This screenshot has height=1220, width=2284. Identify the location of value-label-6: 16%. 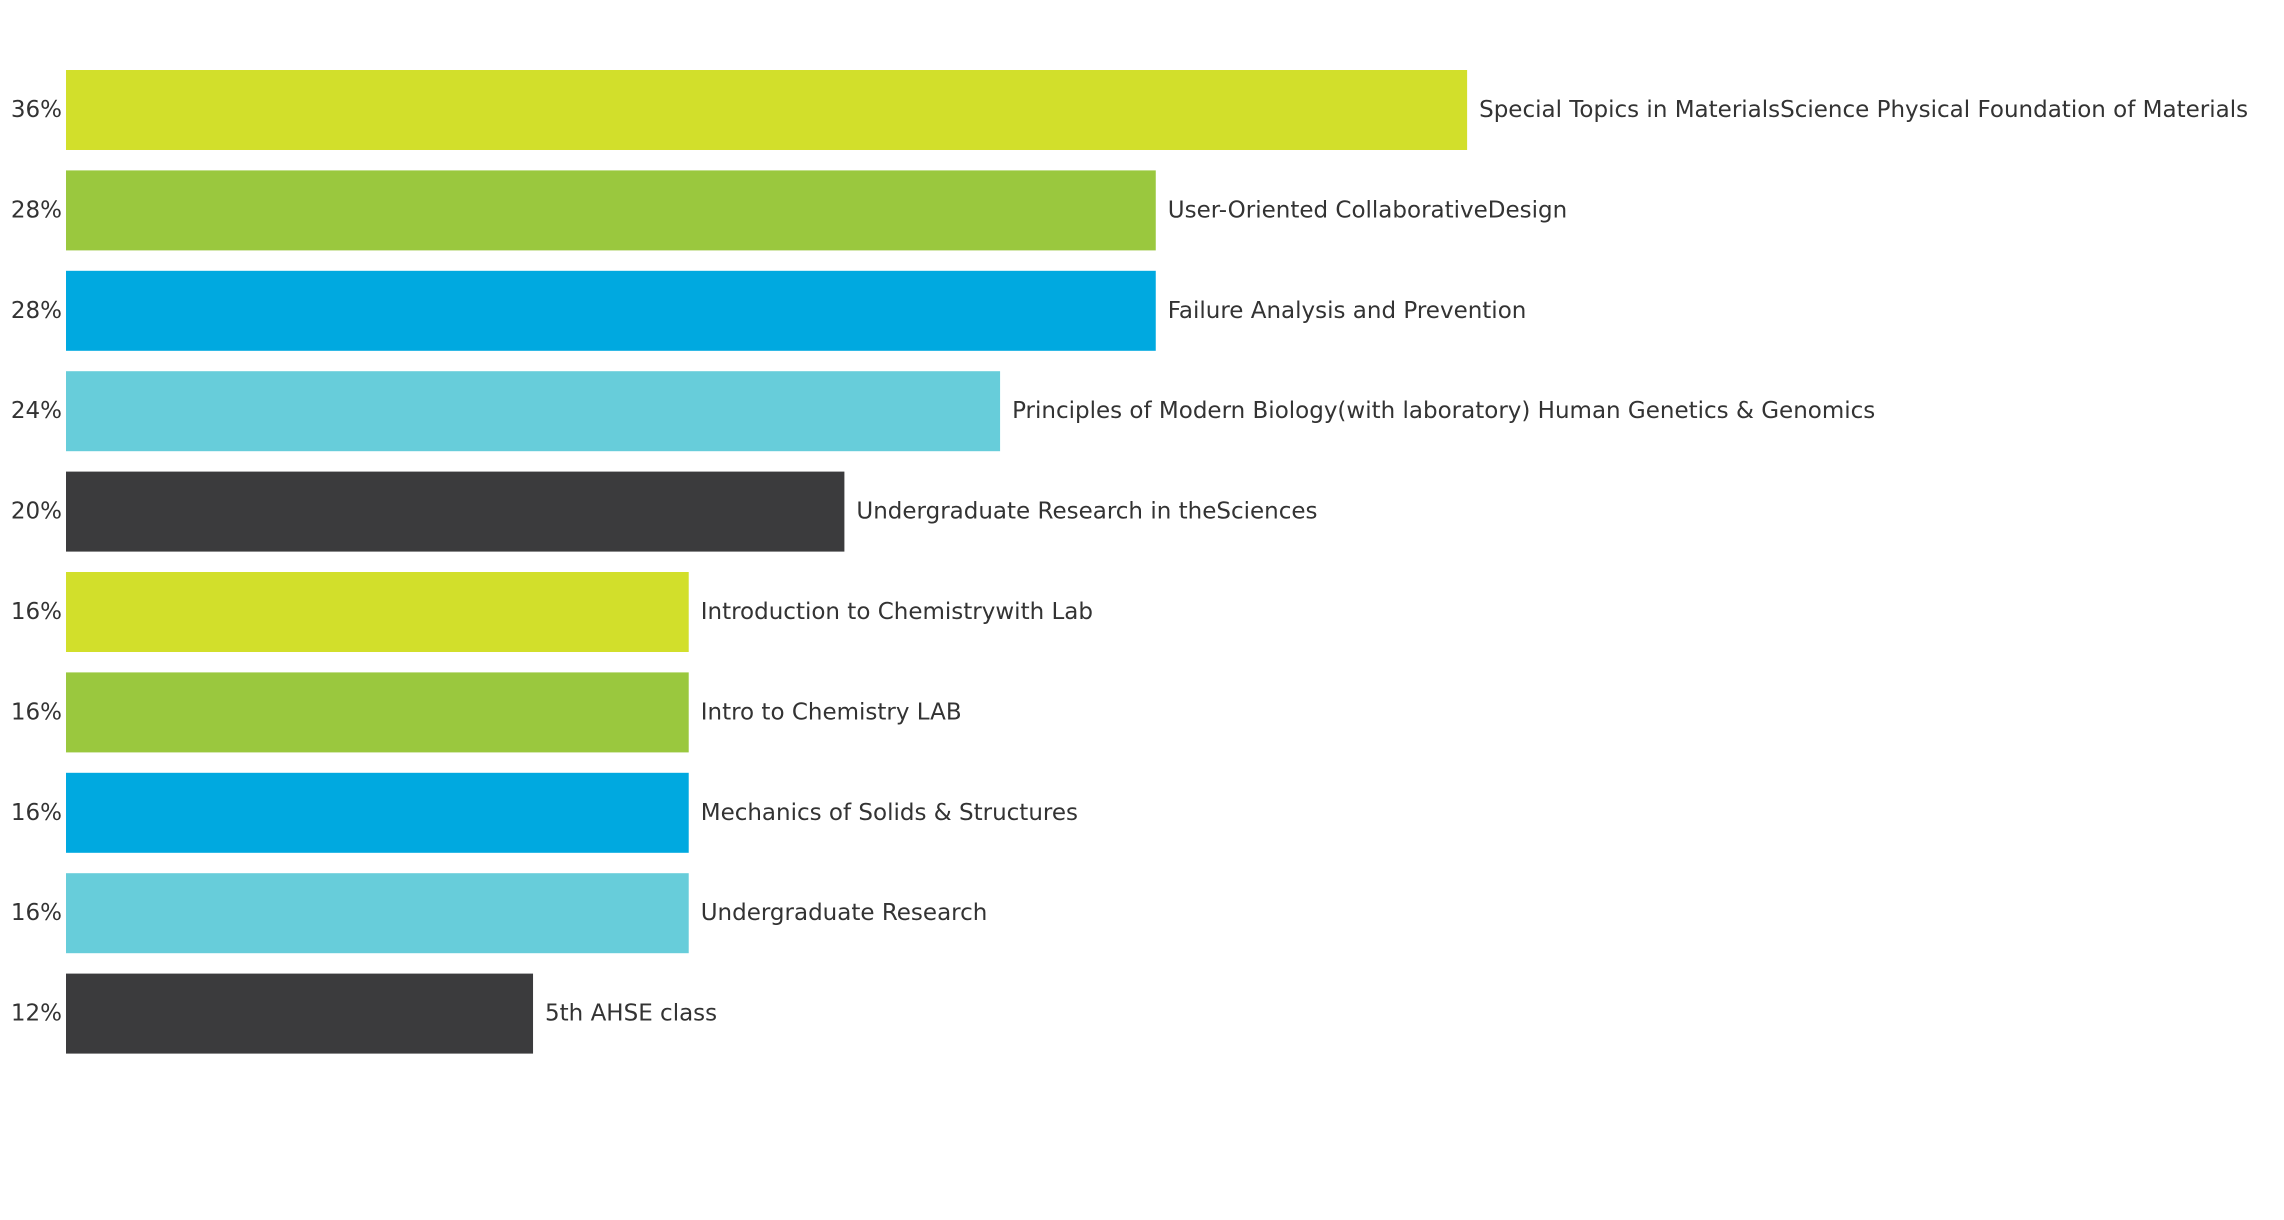
(36, 612).